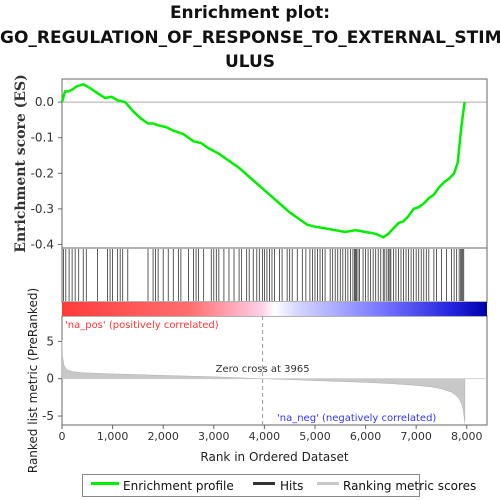  What do you see at coordinates (274, 457) in the screenshot?
I see `xlabel: Rank in Ordered Dataset` at bounding box center [274, 457].